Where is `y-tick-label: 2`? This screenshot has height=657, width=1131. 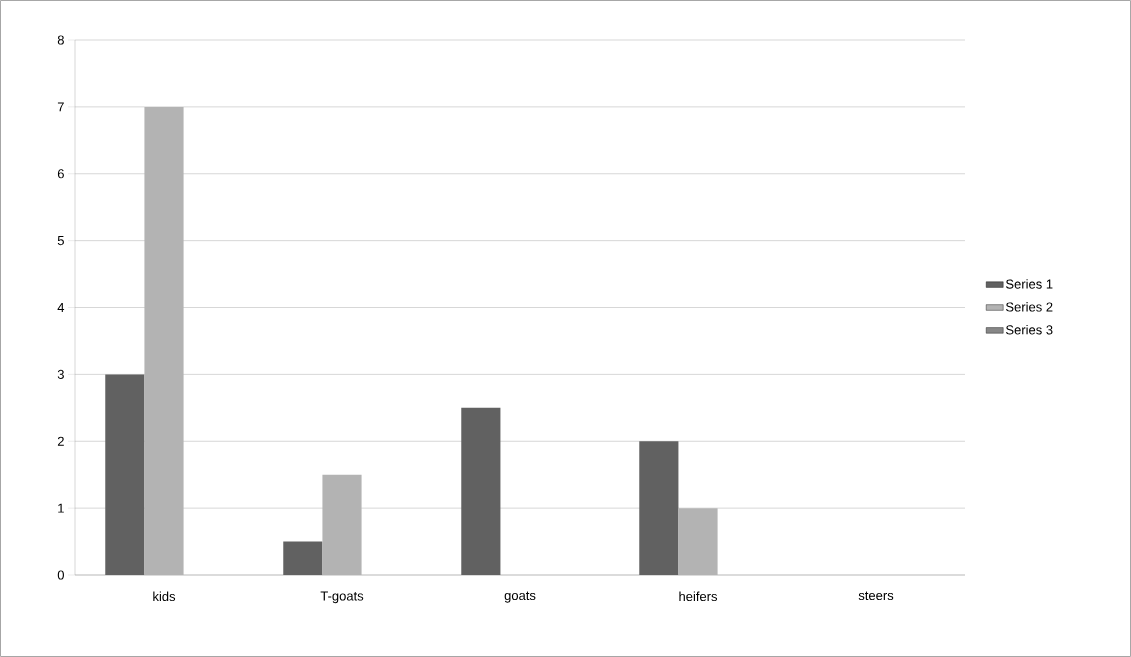
y-tick-label: 2 is located at coordinates (60, 441).